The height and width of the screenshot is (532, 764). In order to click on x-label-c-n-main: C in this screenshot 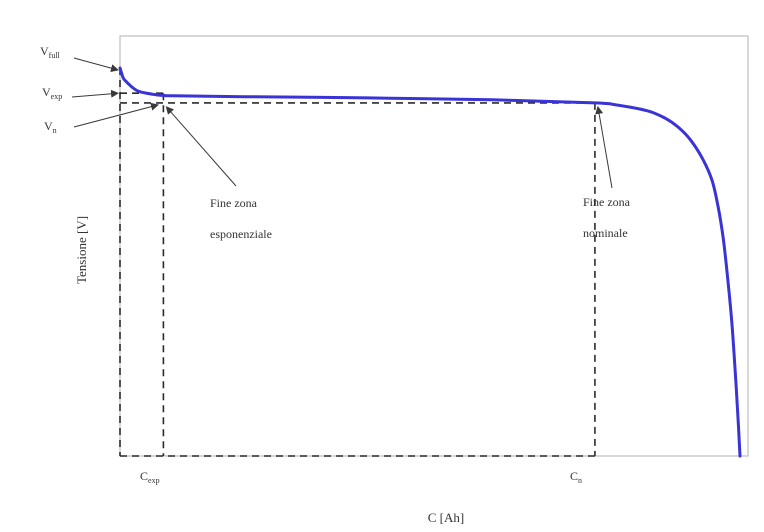, I will do `click(574, 476)`.